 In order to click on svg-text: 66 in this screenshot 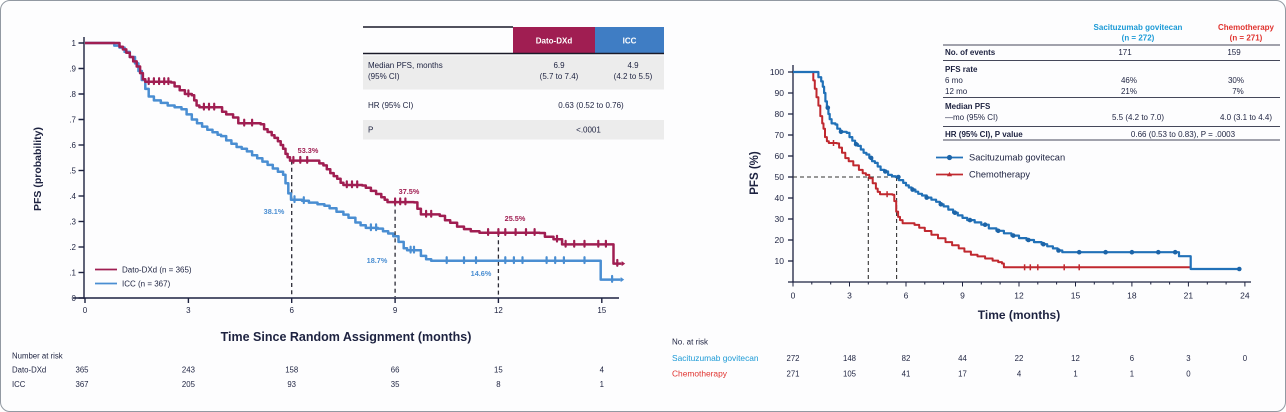, I will do `click(395, 370)`.